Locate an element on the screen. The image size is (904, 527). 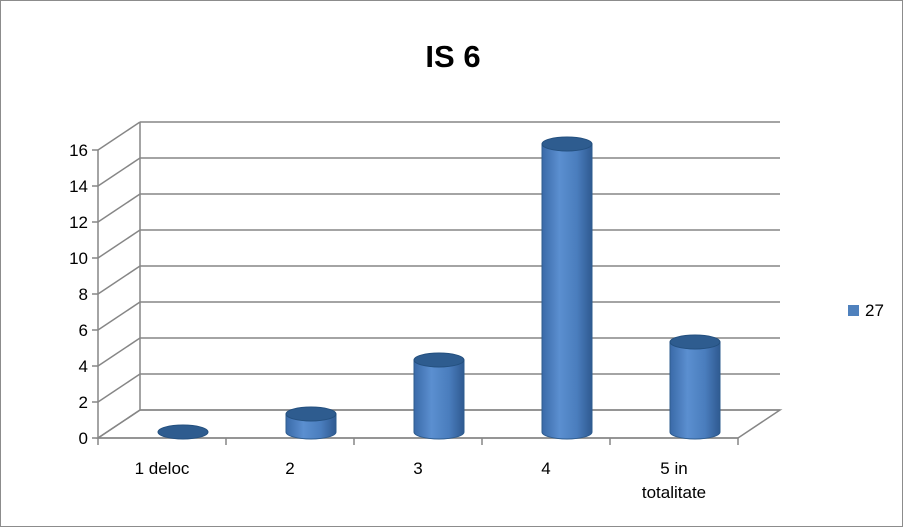
x-category-label: 1 deloc is located at coordinates (162, 468).